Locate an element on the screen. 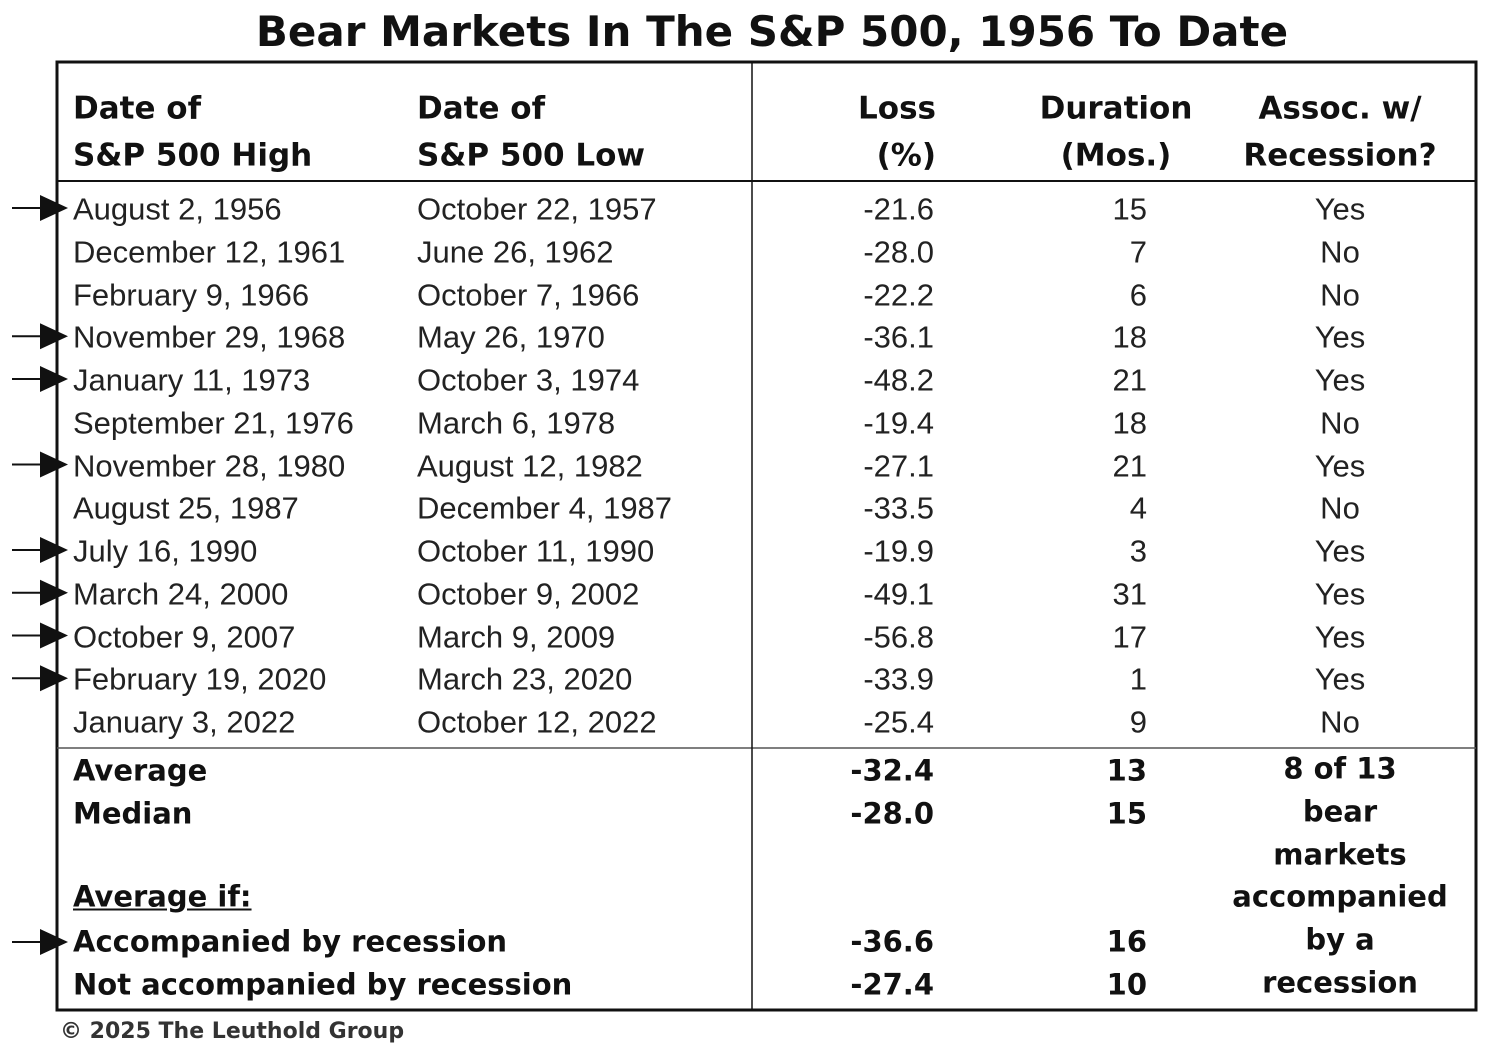  table-cell: November 28, 1980 is located at coordinates (209, 465).